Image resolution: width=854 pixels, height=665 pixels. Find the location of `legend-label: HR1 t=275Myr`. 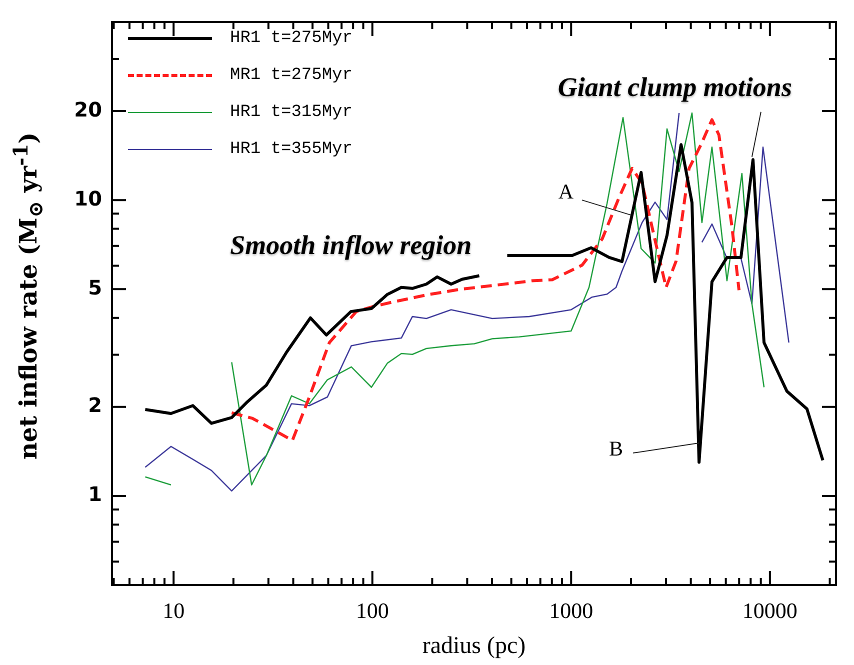

legend-label: HR1 t=275Myr is located at coordinates (291, 38).